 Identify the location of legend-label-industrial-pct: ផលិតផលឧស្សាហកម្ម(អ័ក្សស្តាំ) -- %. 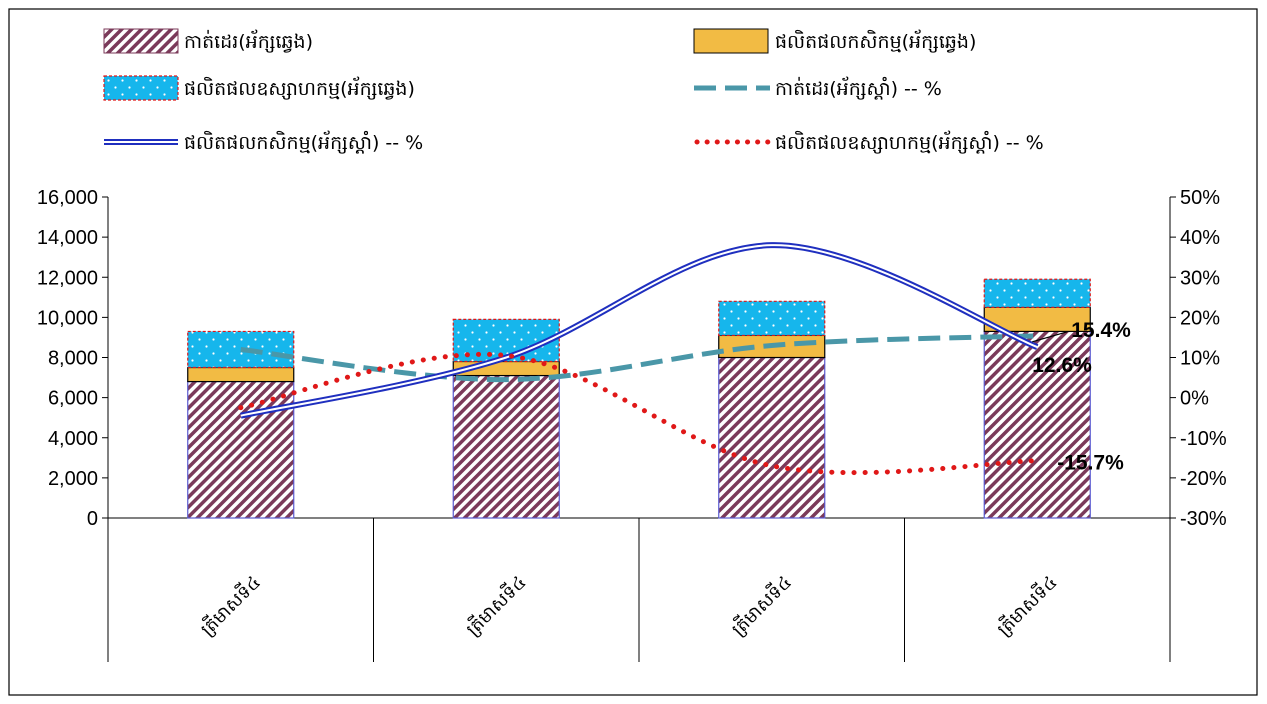
(909, 142).